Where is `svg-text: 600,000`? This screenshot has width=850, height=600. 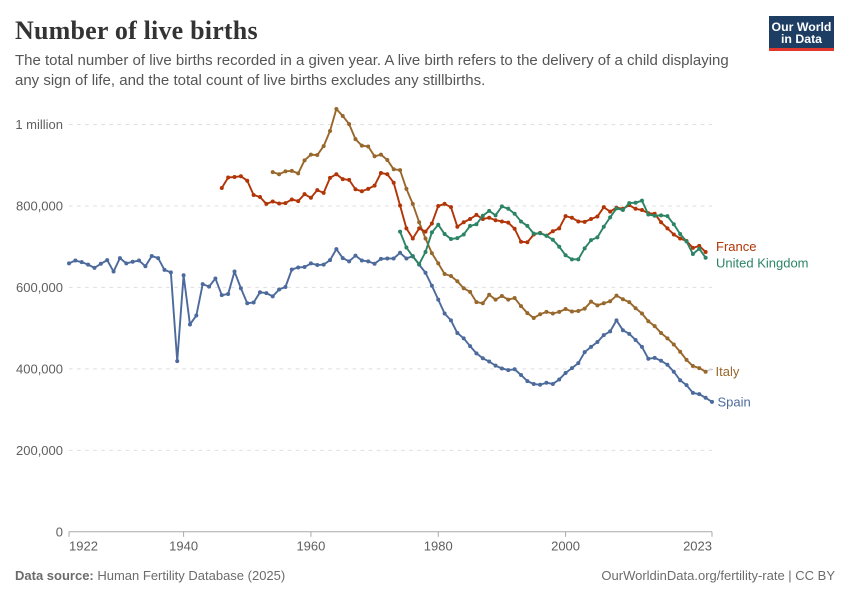 svg-text: 600,000 is located at coordinates (39, 287).